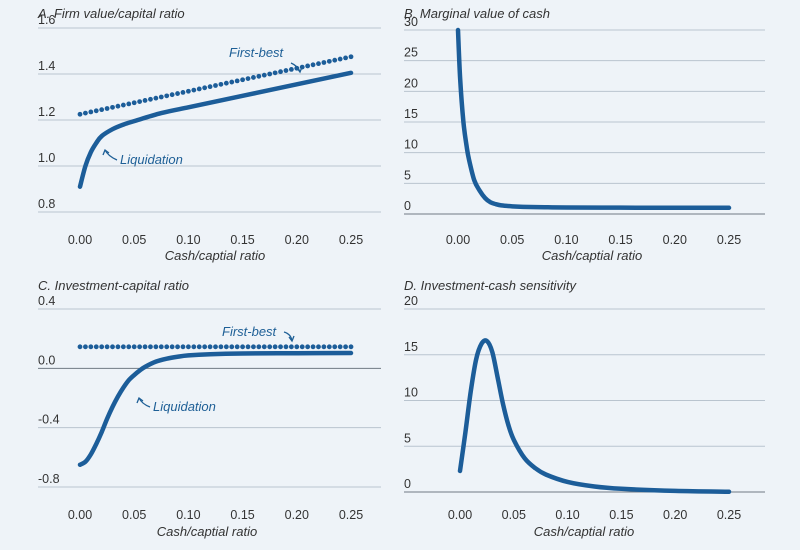  Describe the element at coordinates (411, 22) in the screenshot. I see `panel-b-y-tick-label: 30` at that location.